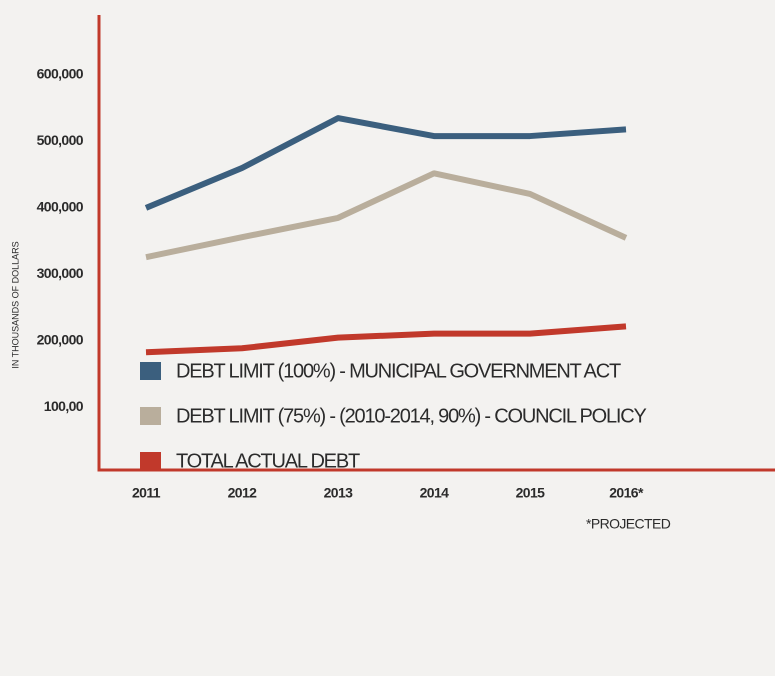 This screenshot has width=775, height=676. What do you see at coordinates (243, 493) in the screenshot?
I see `x-tick-label: 2012` at bounding box center [243, 493].